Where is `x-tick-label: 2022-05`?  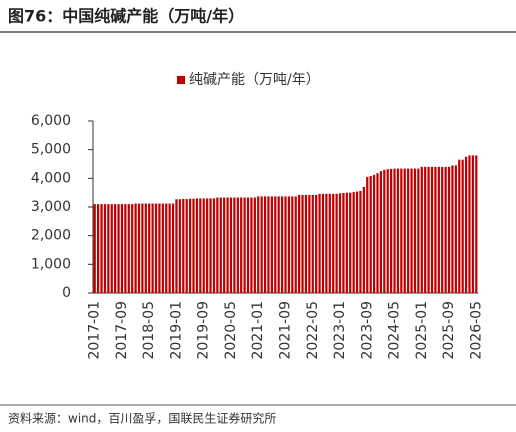 x-tick-label: 2022-05 is located at coordinates (313, 330).